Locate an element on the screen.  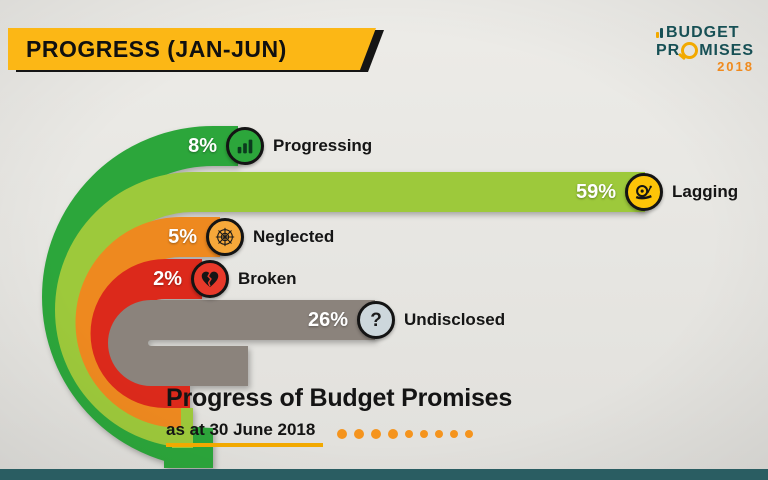
band-row-broken: 2% Broken is located at coordinates (222, 279).